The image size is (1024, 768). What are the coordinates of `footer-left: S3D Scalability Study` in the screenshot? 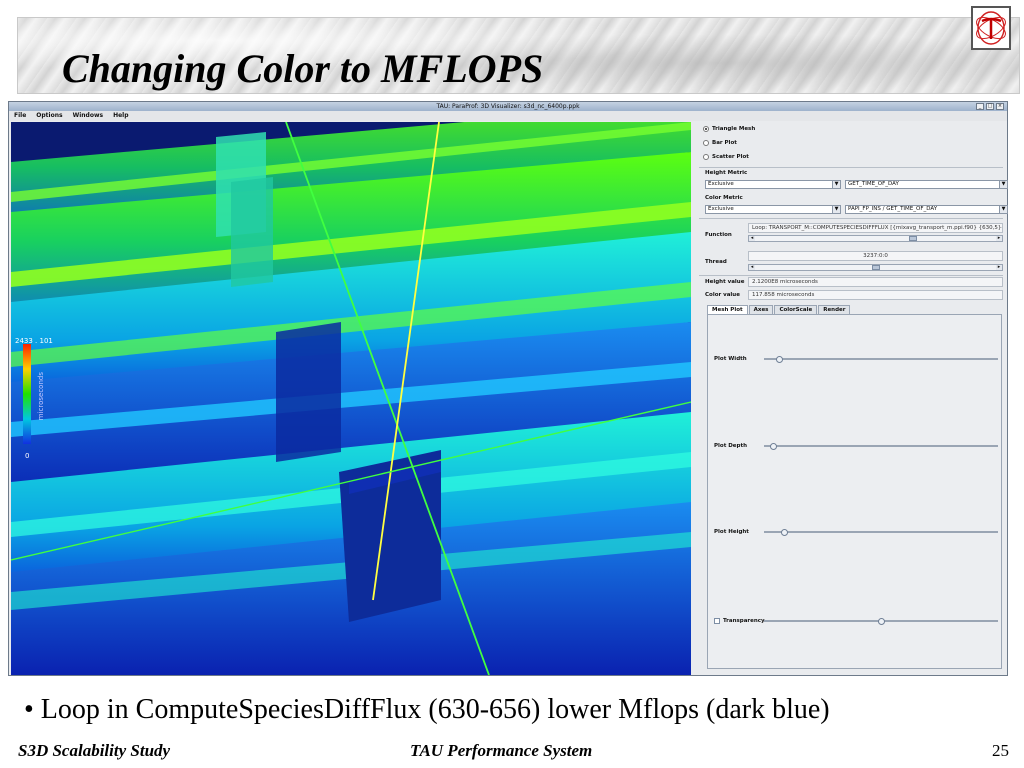 It's located at (94, 750).